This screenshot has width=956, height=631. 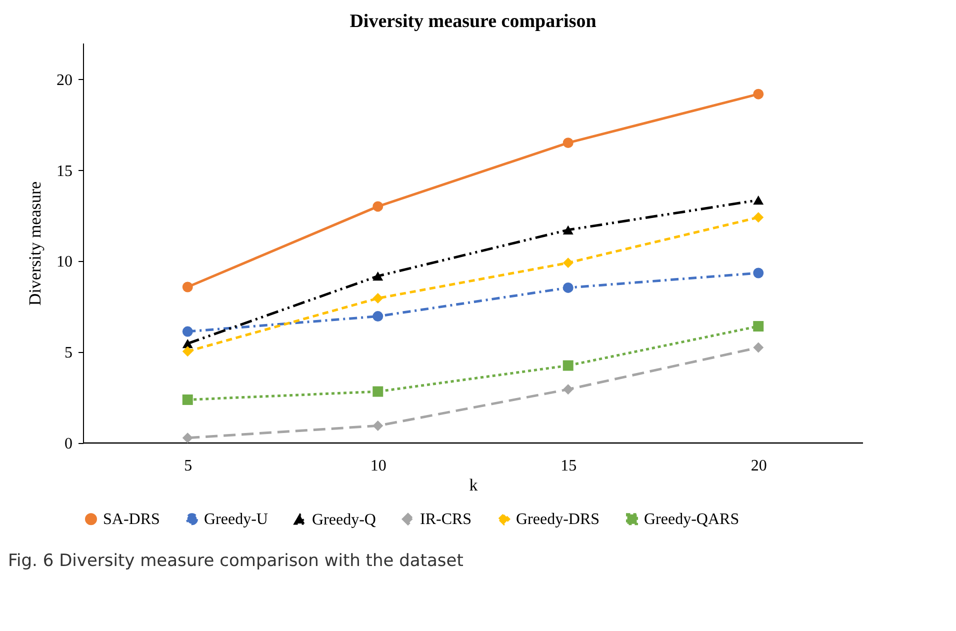 What do you see at coordinates (758, 466) in the screenshot?
I see `x-tick-label: 20` at bounding box center [758, 466].